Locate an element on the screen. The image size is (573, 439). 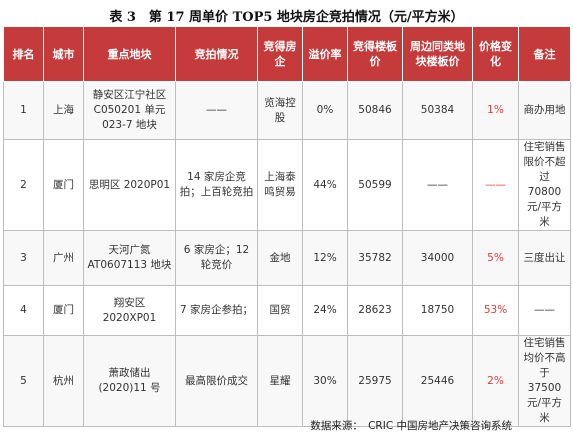
header-premium: 溢价率 is located at coordinates (325, 54).